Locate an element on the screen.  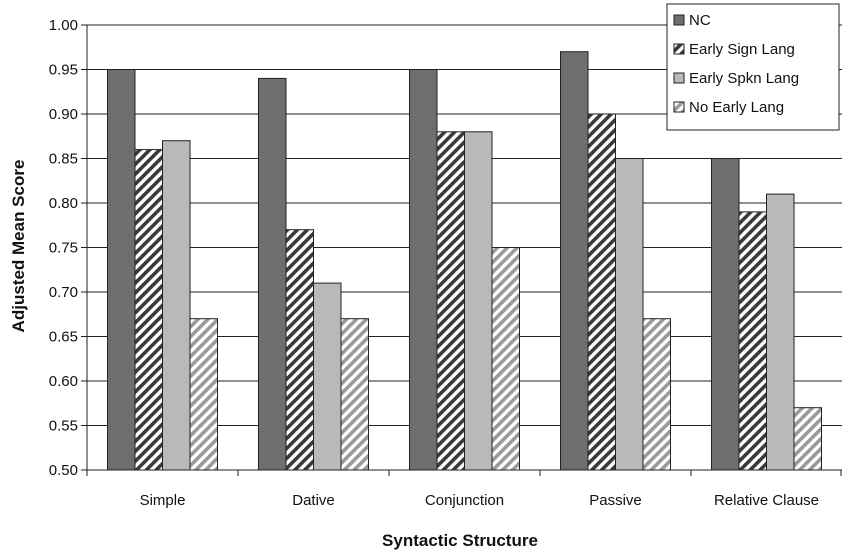
x-tick-label: Dative is located at coordinates (313, 500).